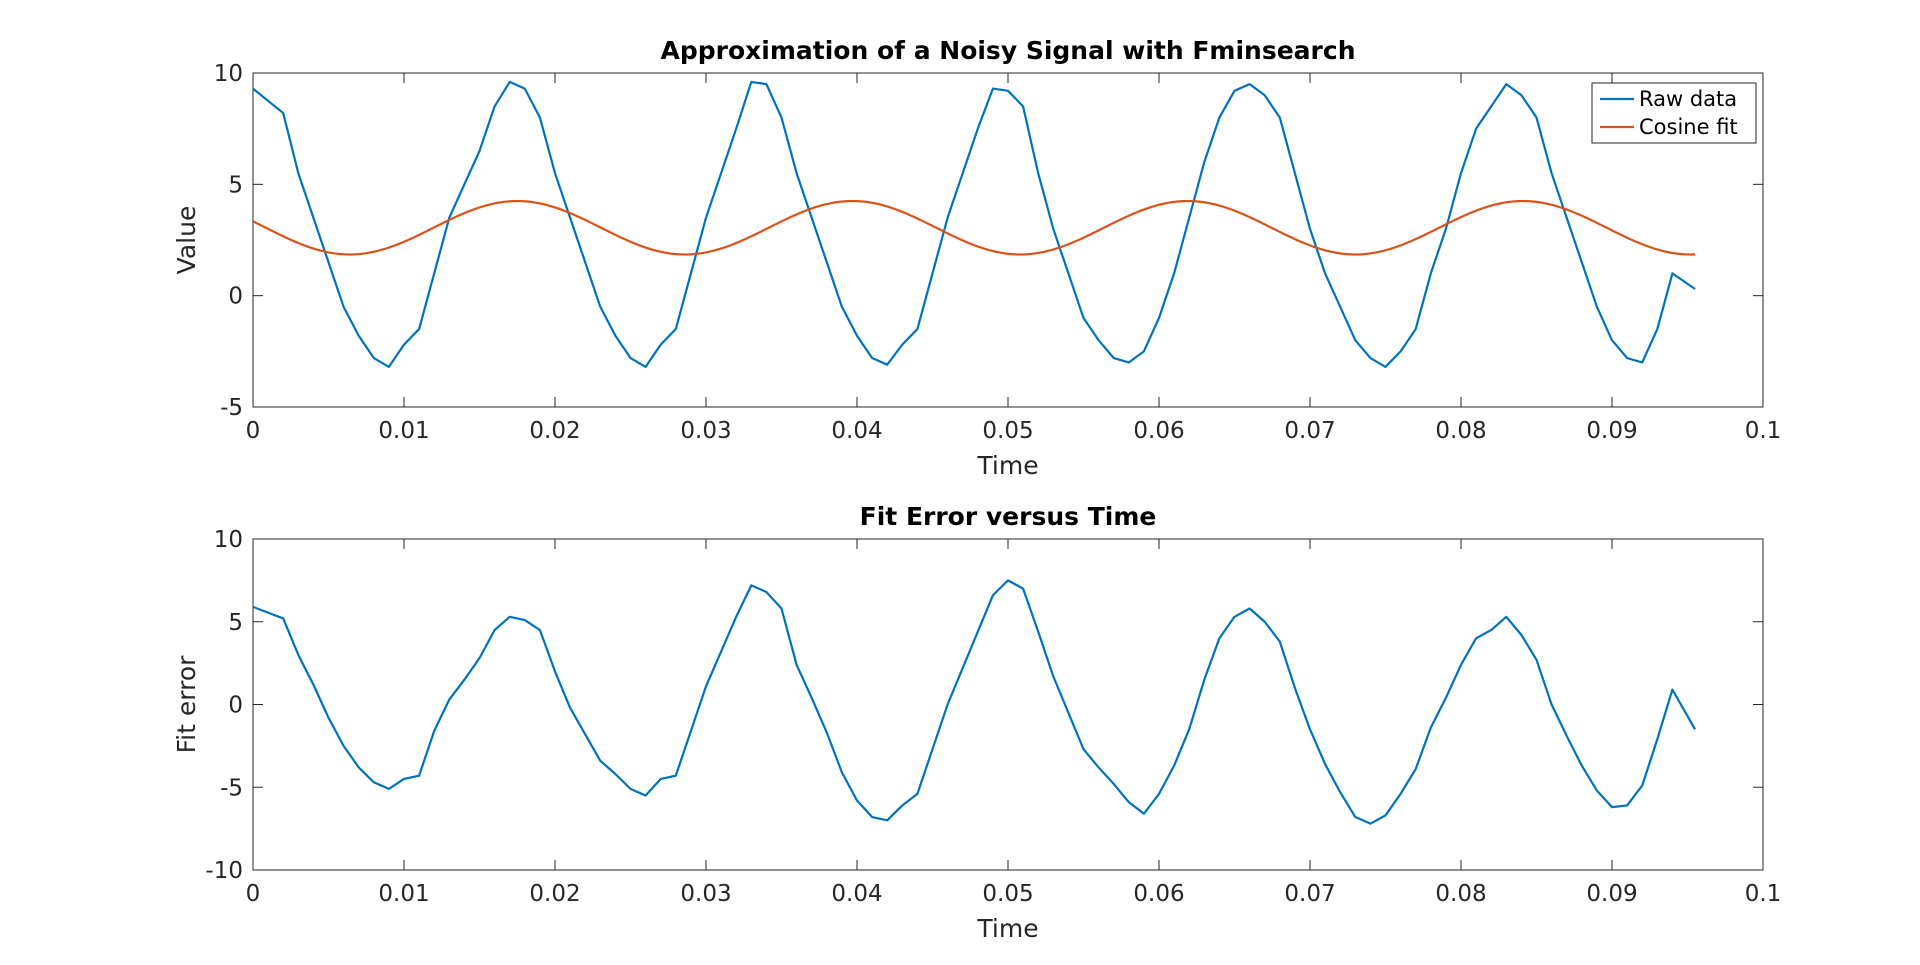 This screenshot has width=1920, height=965. What do you see at coordinates (186, 704) in the screenshot?
I see `y-axis-label: Fit error` at bounding box center [186, 704].